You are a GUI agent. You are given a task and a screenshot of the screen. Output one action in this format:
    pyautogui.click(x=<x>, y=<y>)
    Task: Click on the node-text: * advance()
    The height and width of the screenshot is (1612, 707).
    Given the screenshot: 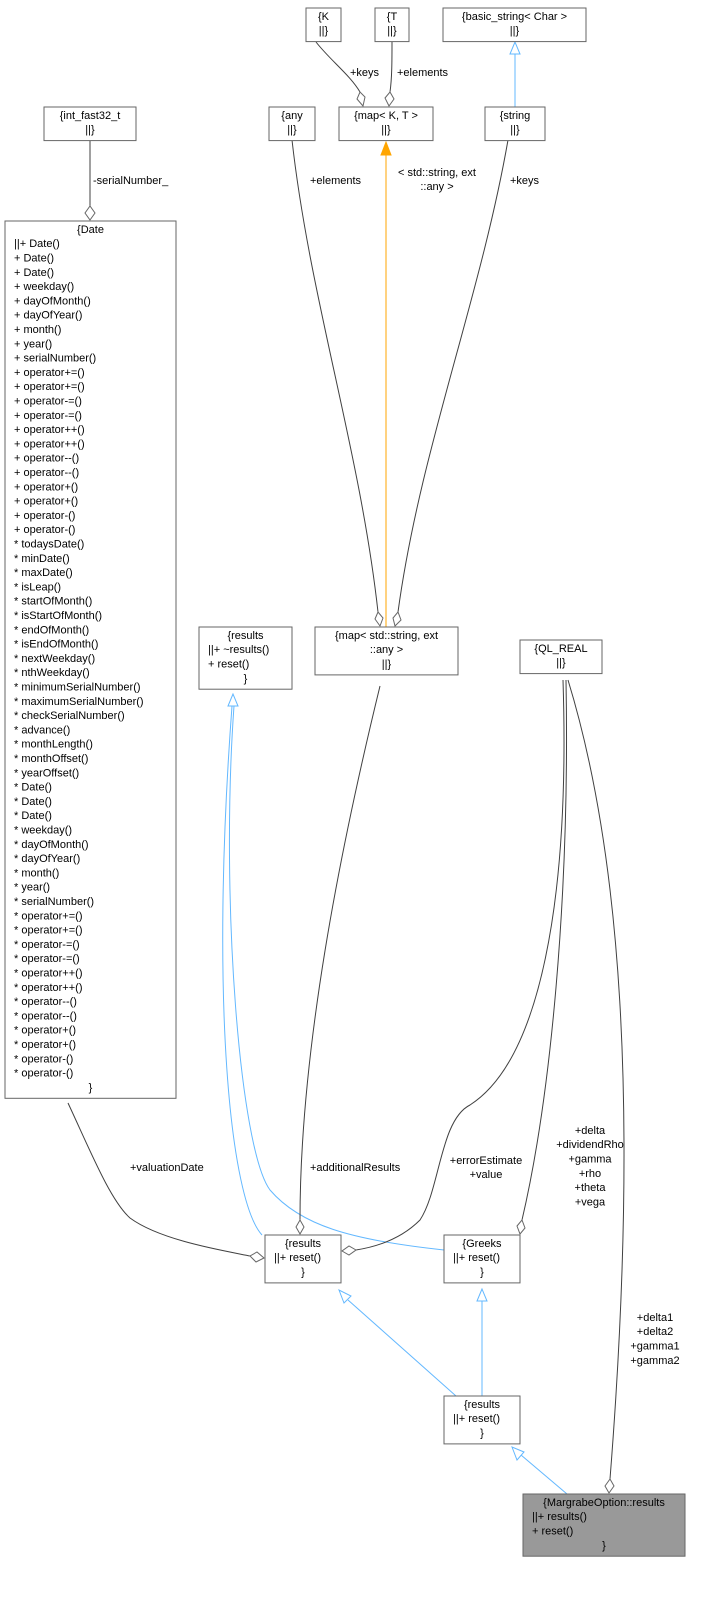 What is the action you would take?
    pyautogui.click(x=42, y=730)
    